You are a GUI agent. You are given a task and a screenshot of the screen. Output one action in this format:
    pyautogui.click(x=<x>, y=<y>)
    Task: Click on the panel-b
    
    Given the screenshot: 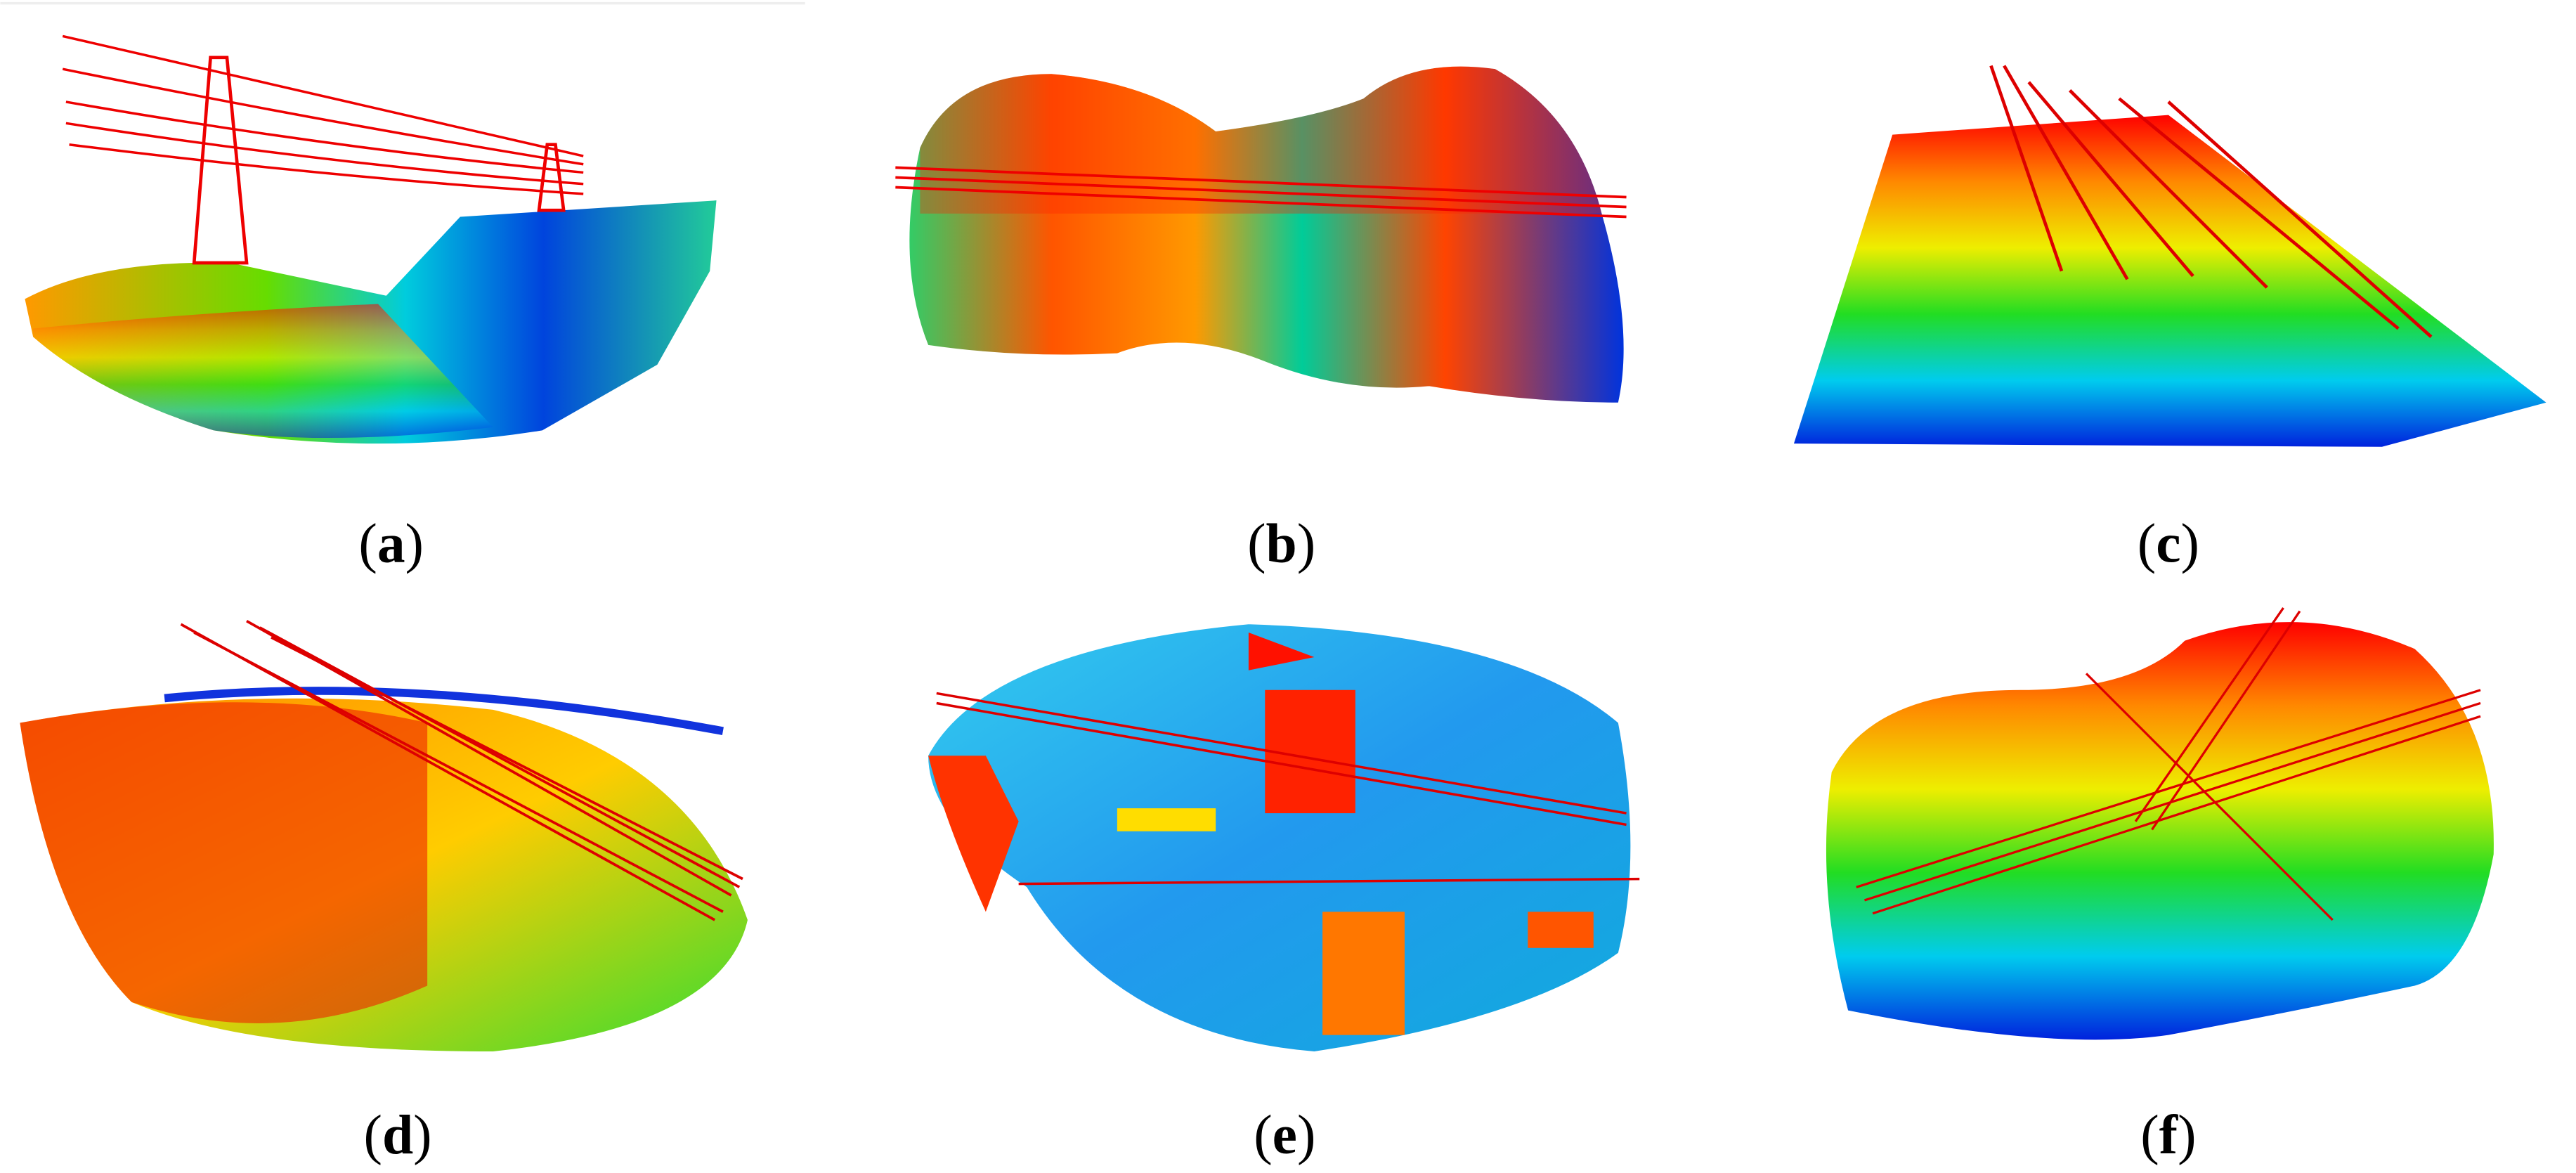 What is the action you would take?
    pyautogui.click(x=1261, y=234)
    